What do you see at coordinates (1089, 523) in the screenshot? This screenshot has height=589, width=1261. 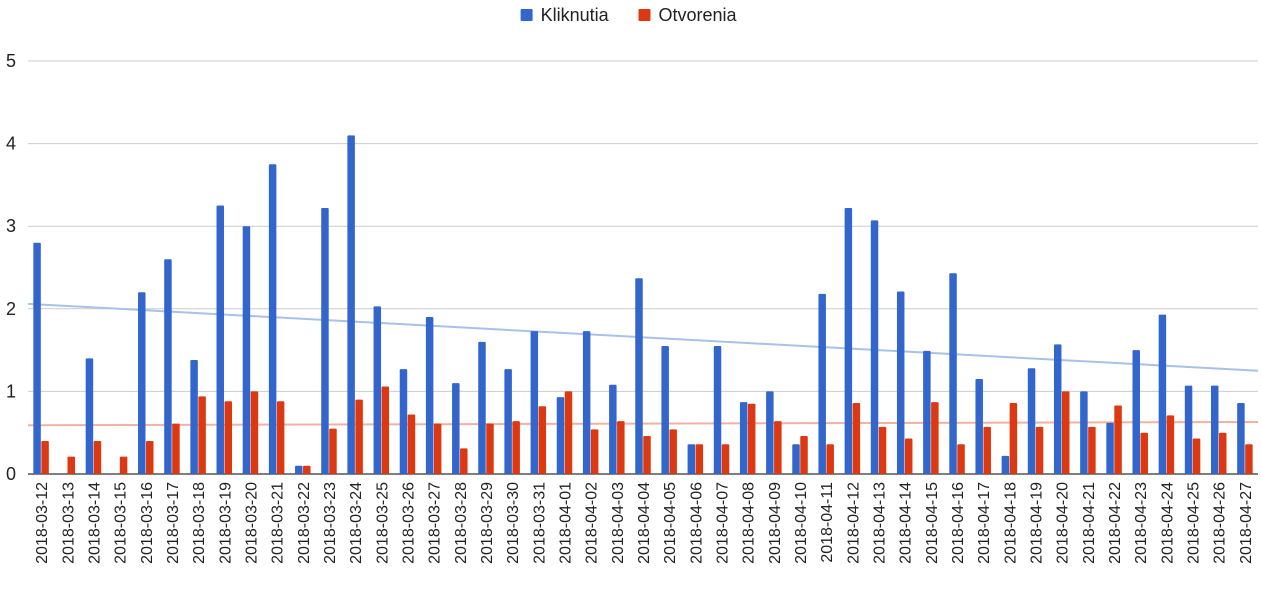 I see `x-tick-label-2018-04-21: 2018-04-21` at bounding box center [1089, 523].